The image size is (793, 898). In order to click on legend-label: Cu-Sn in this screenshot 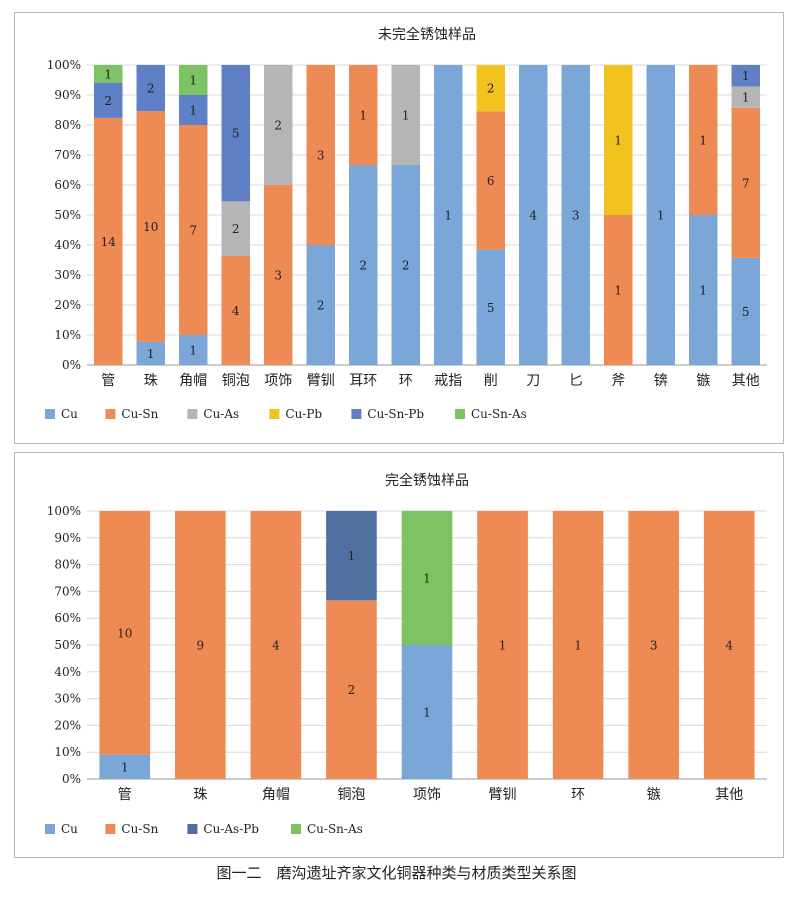, I will do `click(139, 414)`.